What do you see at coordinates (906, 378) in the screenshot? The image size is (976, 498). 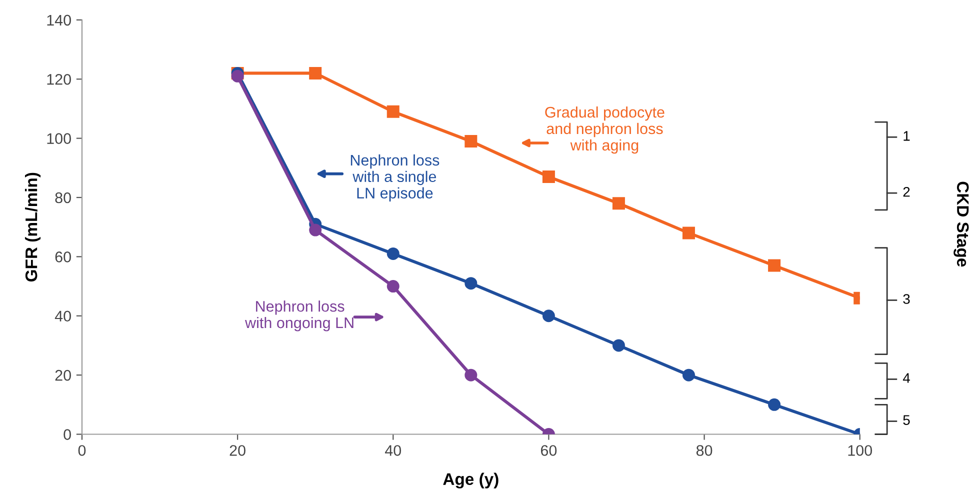 I see `text: 4` at bounding box center [906, 378].